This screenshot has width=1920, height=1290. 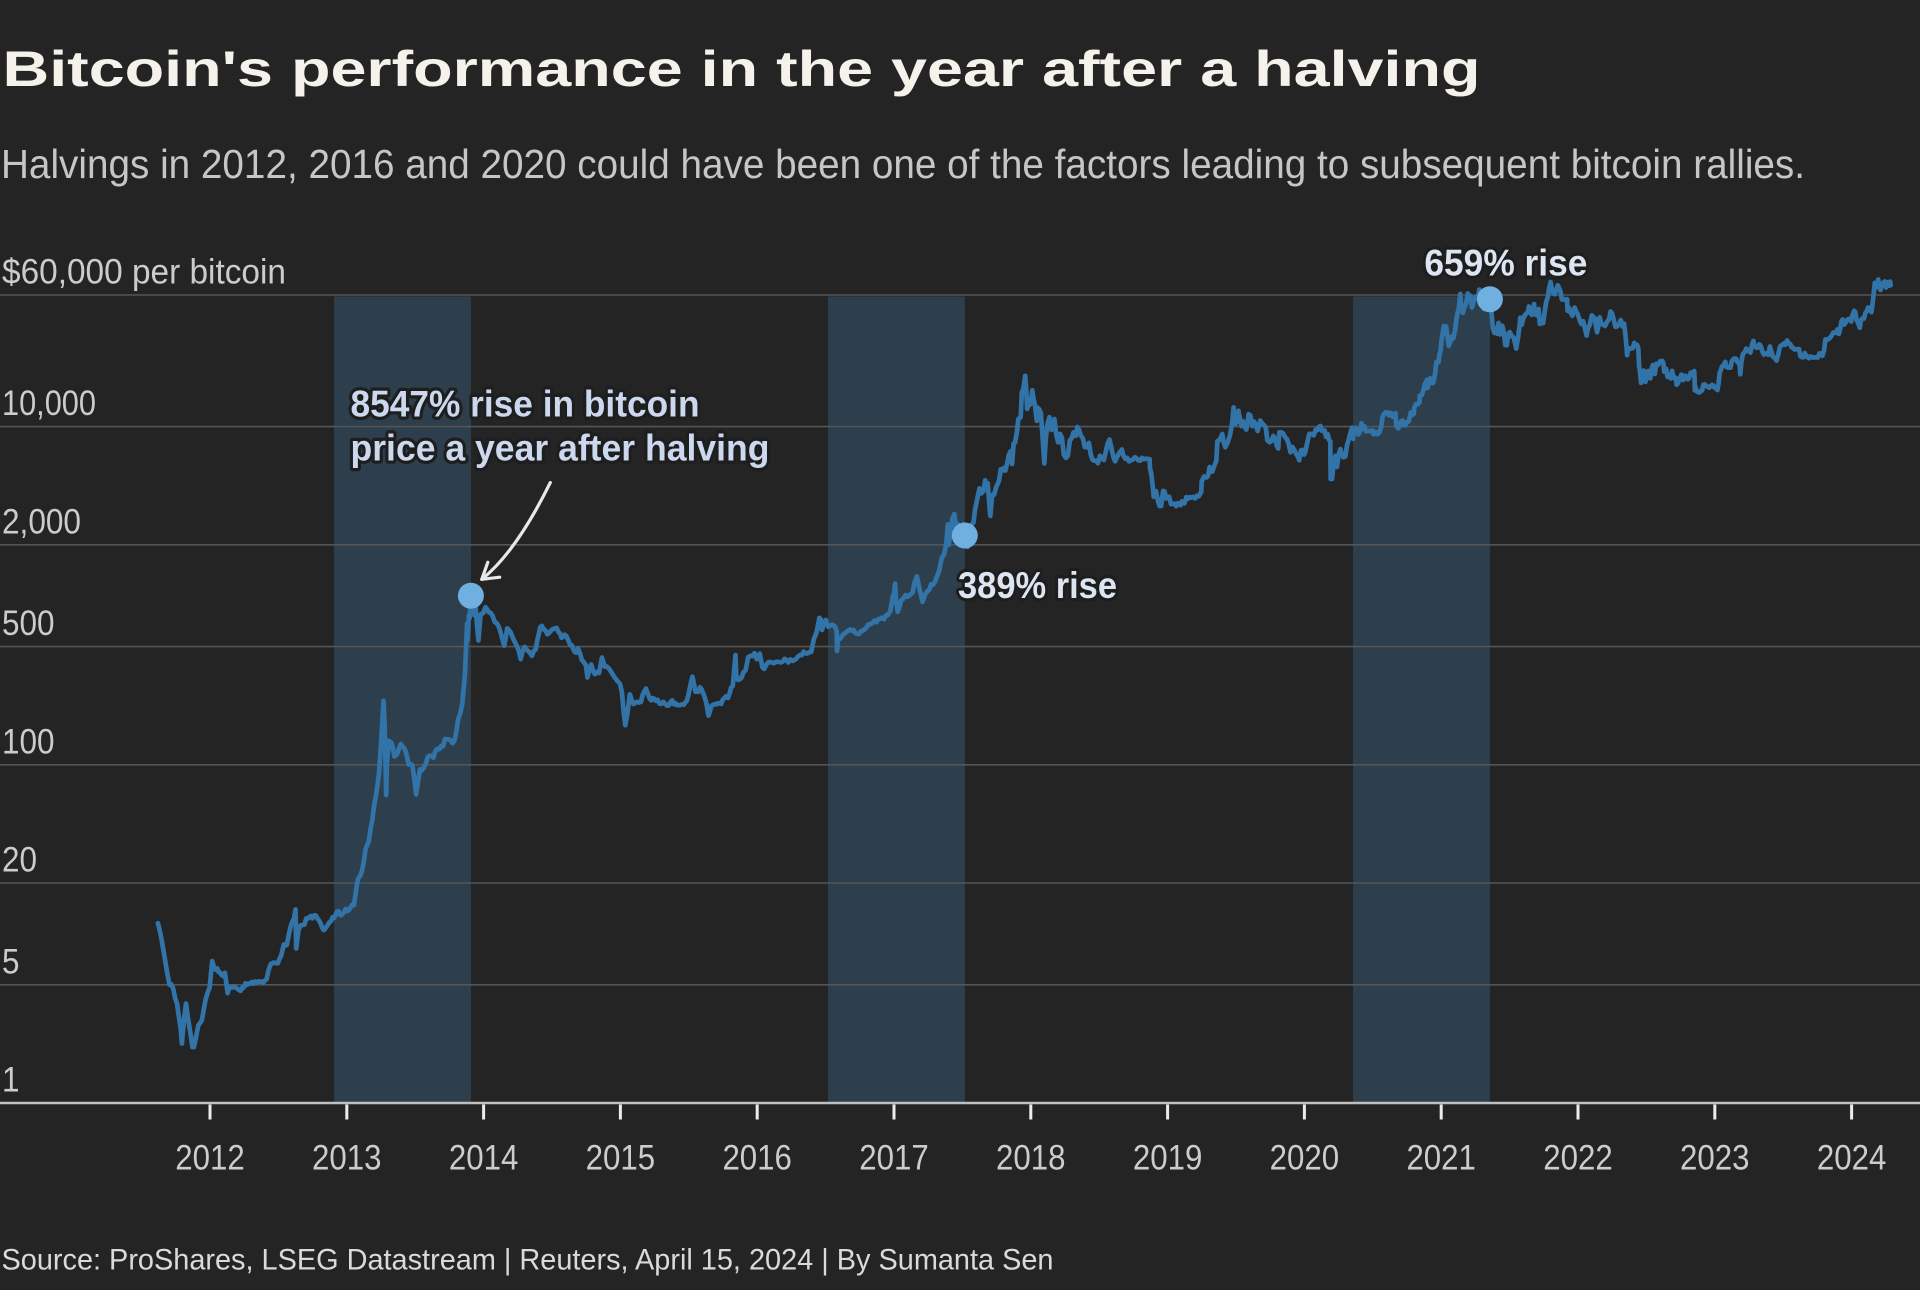 What do you see at coordinates (894, 1158) in the screenshot?
I see `svg-text: 2017` at bounding box center [894, 1158].